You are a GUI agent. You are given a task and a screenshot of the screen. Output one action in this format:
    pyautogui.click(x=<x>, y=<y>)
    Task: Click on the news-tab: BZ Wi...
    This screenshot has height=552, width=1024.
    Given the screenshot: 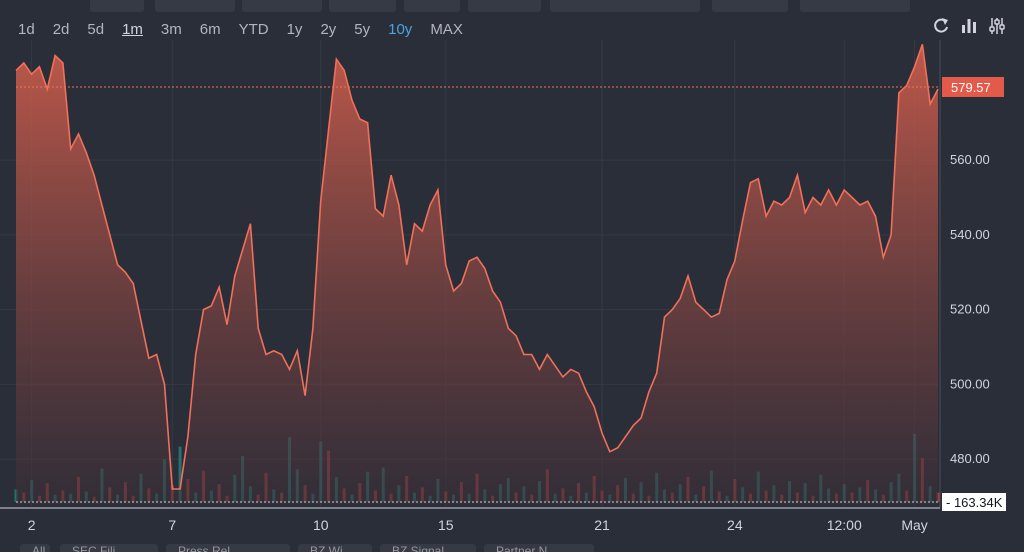 What is the action you would take?
    pyautogui.click(x=335, y=548)
    